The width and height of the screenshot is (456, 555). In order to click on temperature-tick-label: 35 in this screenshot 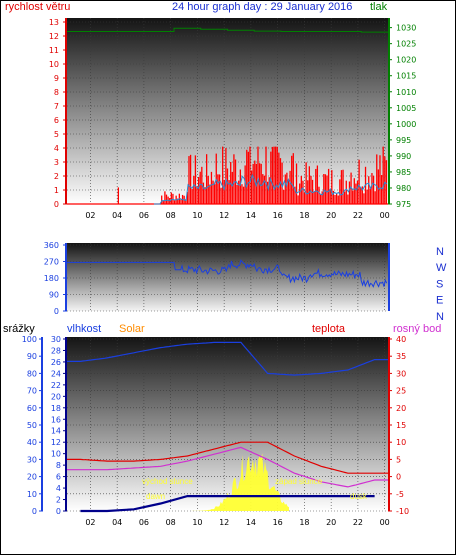, I will do `click(401, 356)`.